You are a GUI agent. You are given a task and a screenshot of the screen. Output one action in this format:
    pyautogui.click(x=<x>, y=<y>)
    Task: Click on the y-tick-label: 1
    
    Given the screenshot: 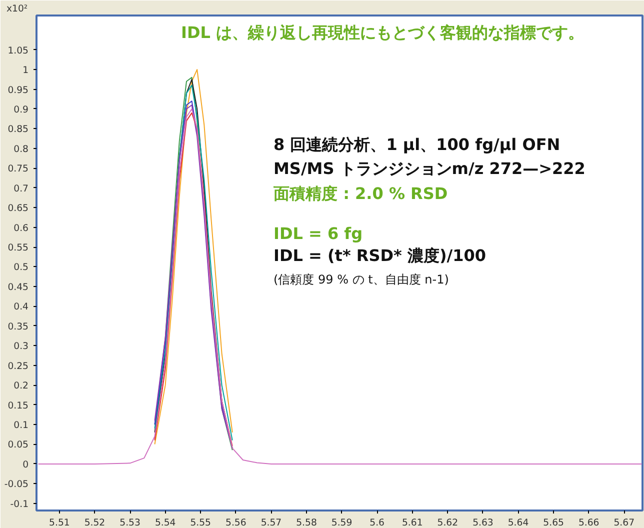 What is the action you would take?
    pyautogui.click(x=25, y=70)
    